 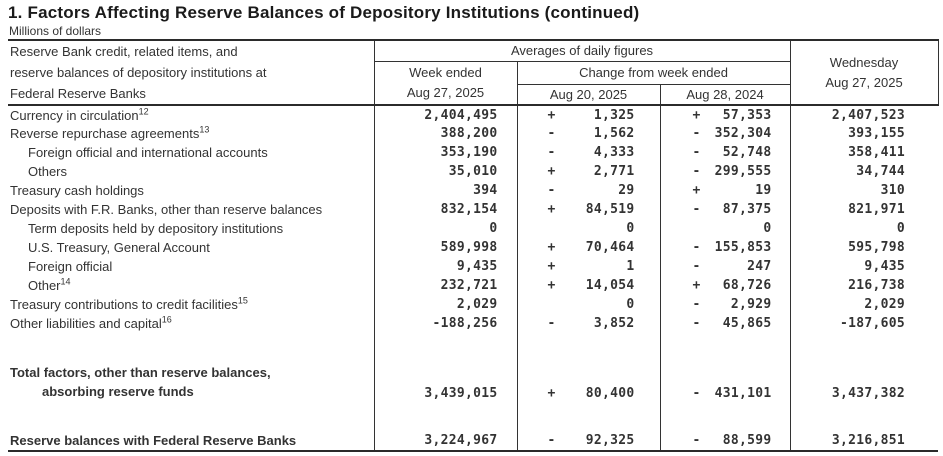 I want to click on change1-cell: +14,054, so click(x=588, y=285).